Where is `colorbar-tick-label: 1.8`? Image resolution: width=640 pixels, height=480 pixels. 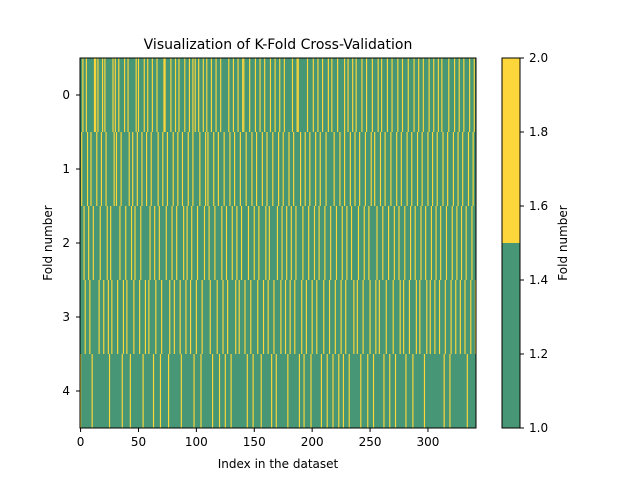 colorbar-tick-label: 1.8 is located at coordinates (538, 132).